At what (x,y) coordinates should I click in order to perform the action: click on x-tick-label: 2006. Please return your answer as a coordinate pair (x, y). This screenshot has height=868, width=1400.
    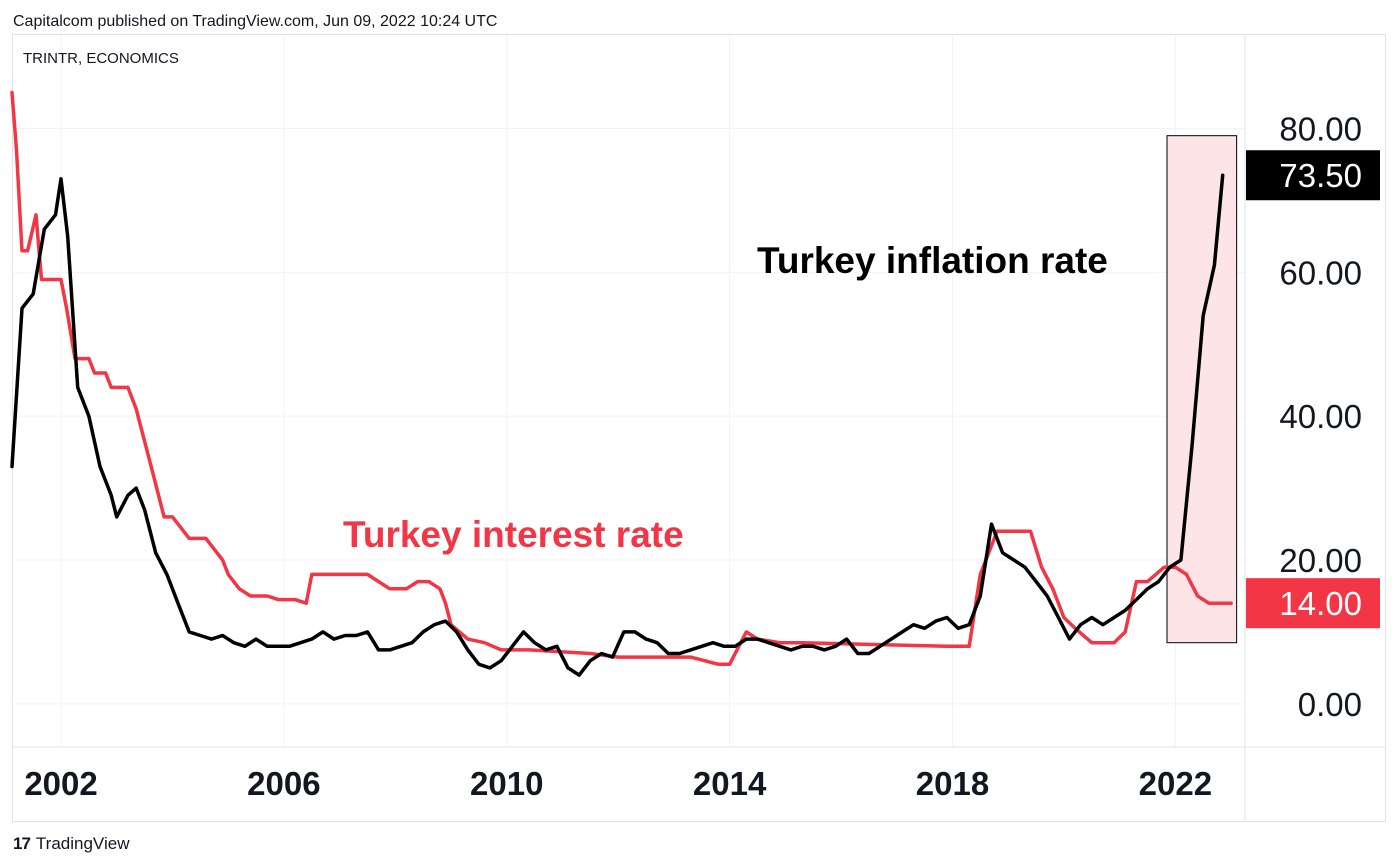
    Looking at the image, I should click on (283, 783).